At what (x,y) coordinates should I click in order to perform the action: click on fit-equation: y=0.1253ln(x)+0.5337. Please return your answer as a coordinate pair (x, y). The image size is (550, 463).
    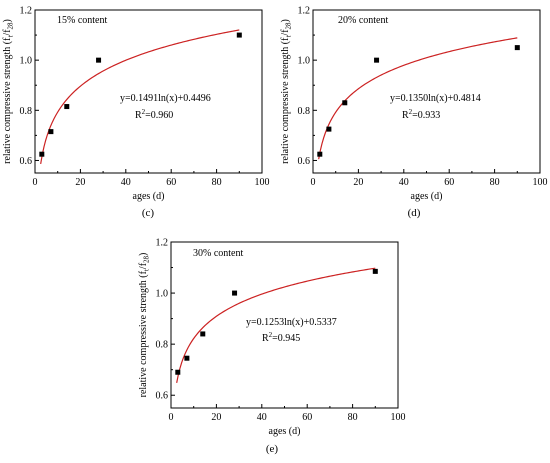
    Looking at the image, I should click on (291, 322).